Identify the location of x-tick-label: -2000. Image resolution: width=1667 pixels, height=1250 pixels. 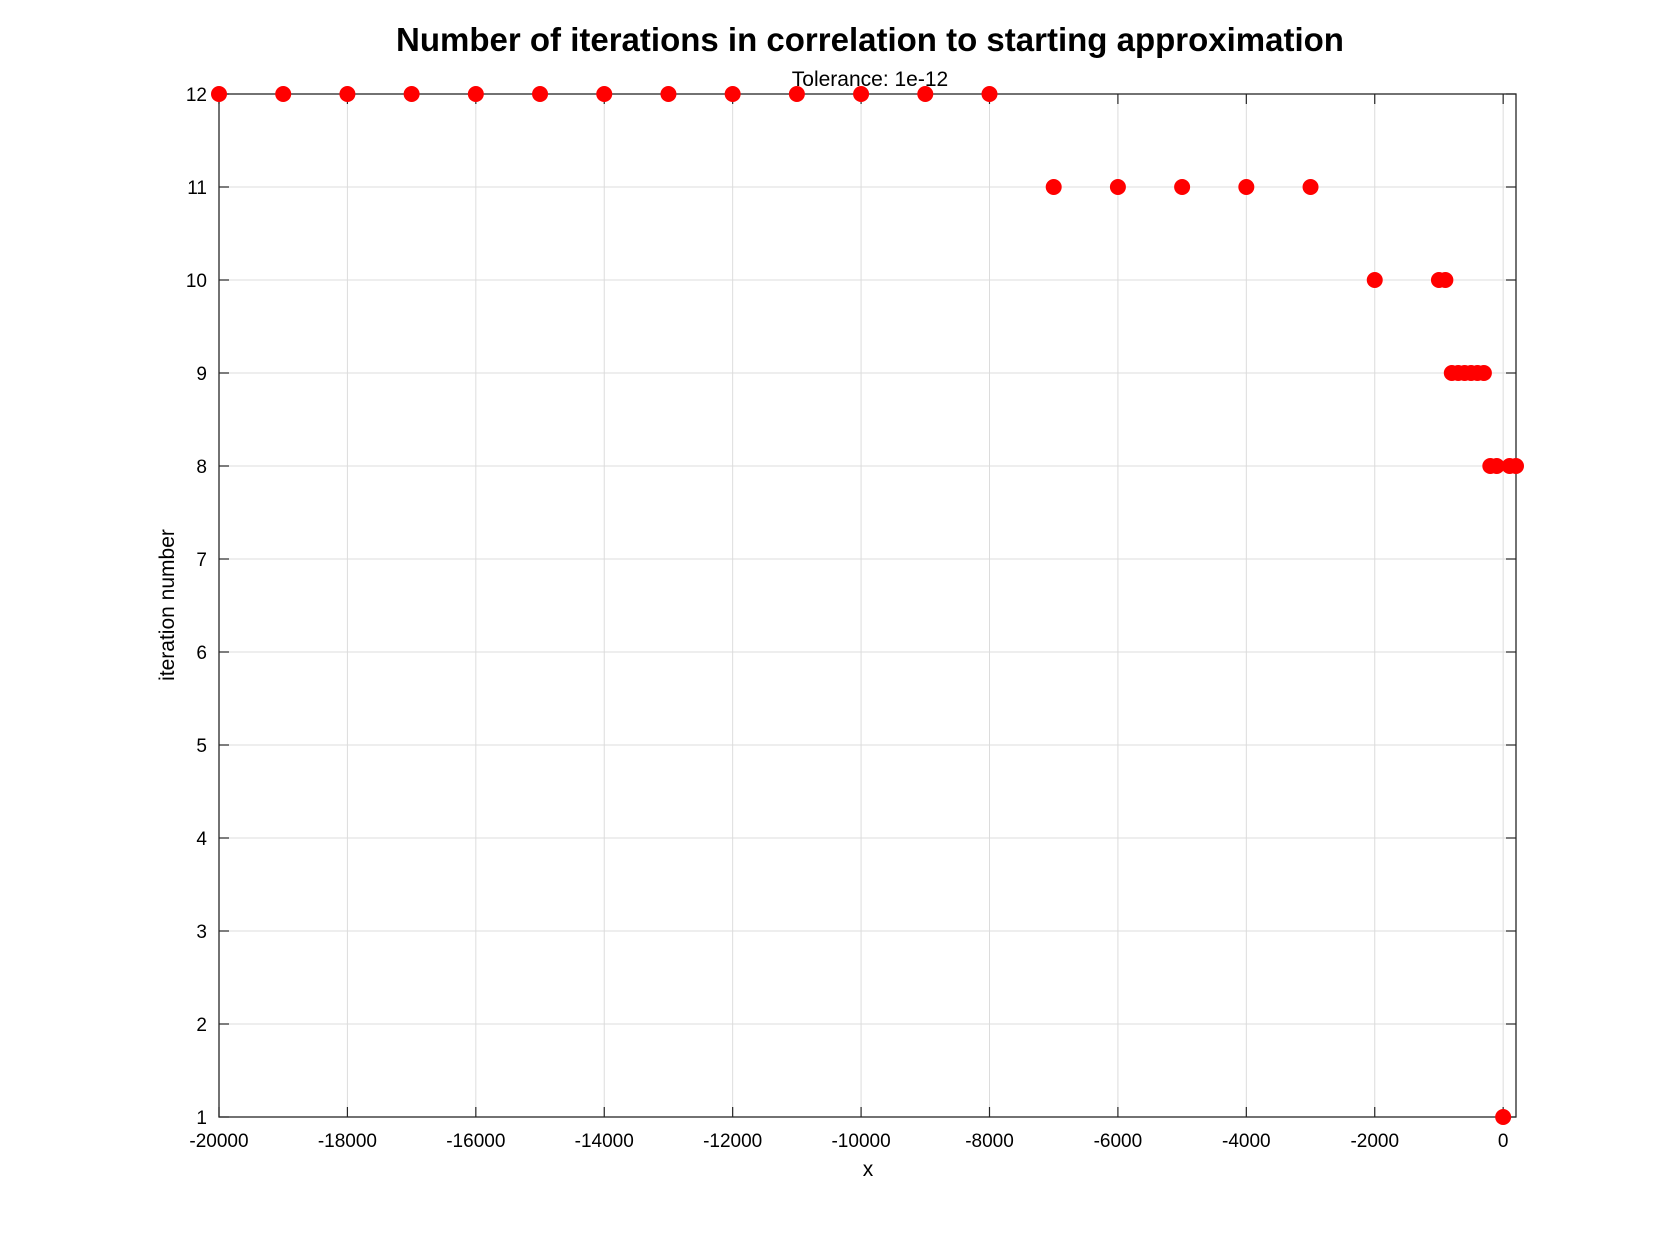
(1374, 1141).